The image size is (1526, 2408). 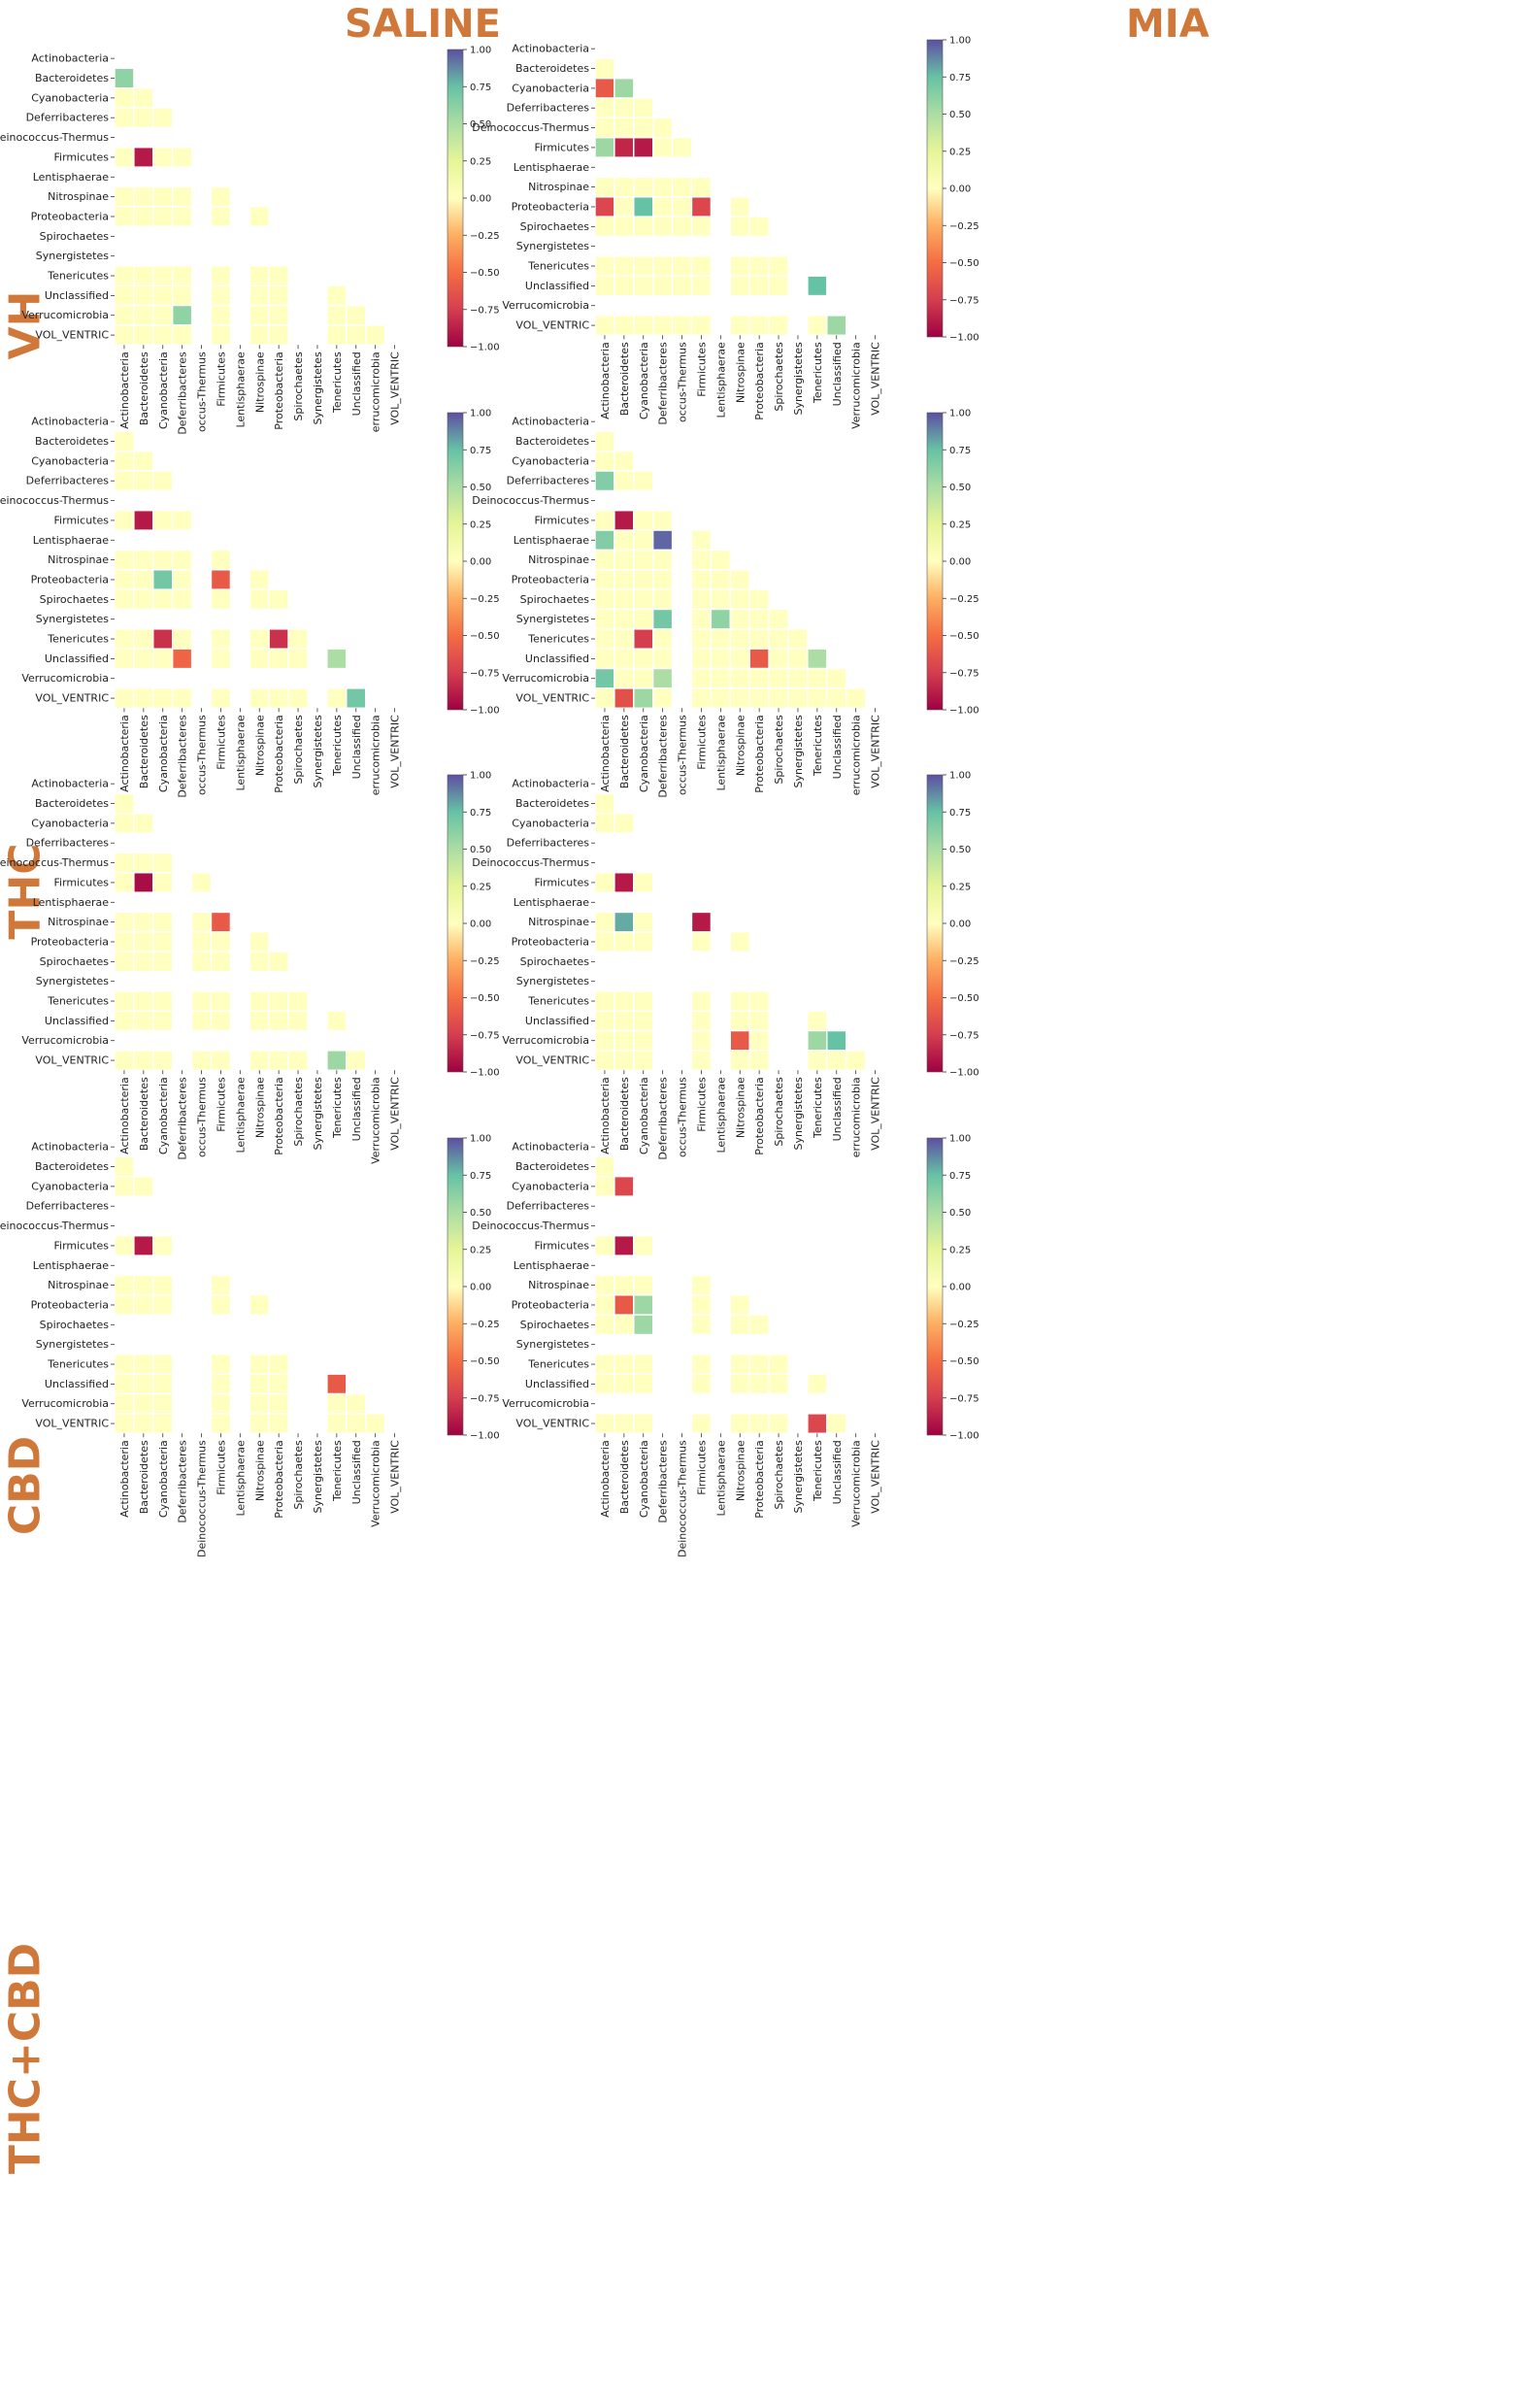 I want to click on y-tick-label: Cyanobacteria, so click(x=551, y=88).